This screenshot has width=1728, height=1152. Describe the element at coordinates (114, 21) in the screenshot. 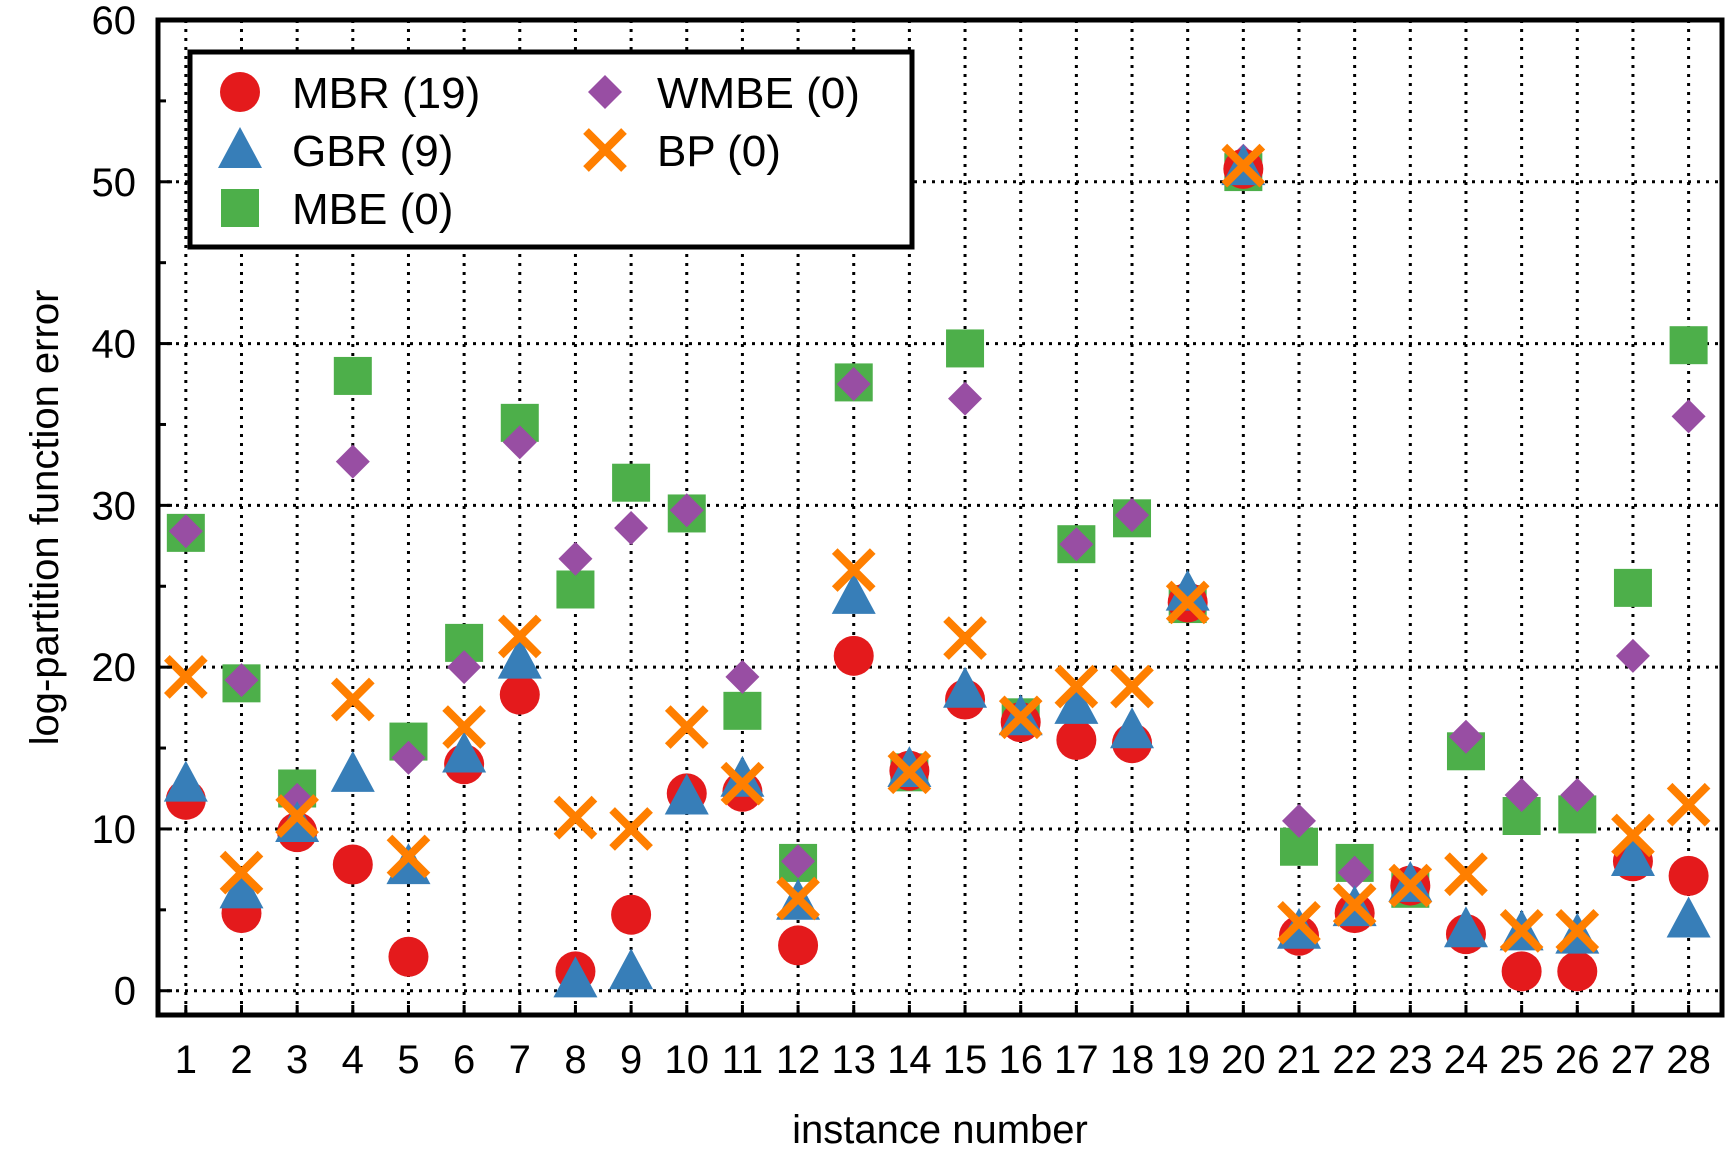

I see `y-tick-label: 60` at that location.